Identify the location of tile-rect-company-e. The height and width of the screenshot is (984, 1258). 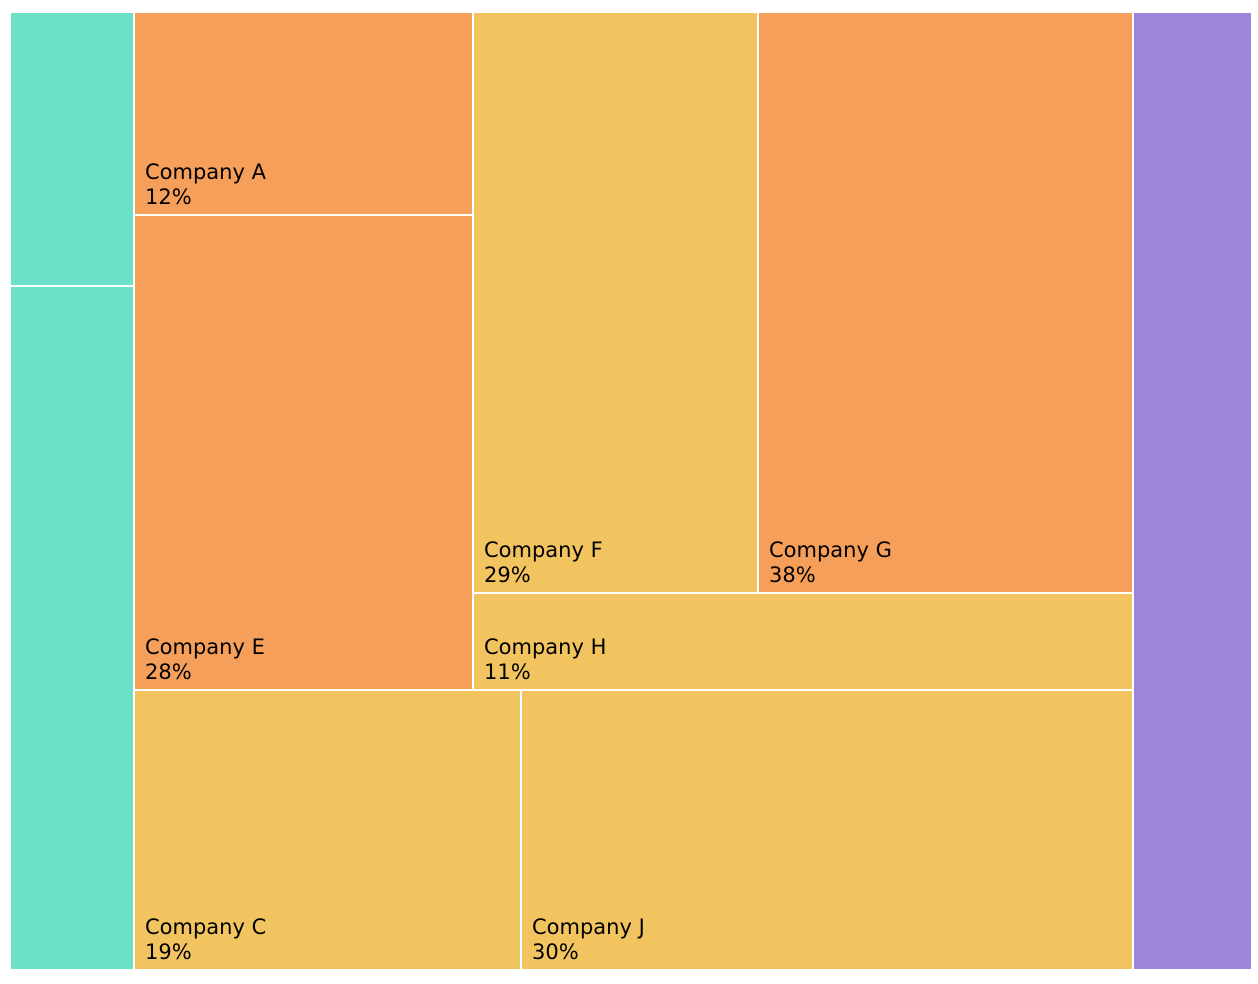
(303, 452).